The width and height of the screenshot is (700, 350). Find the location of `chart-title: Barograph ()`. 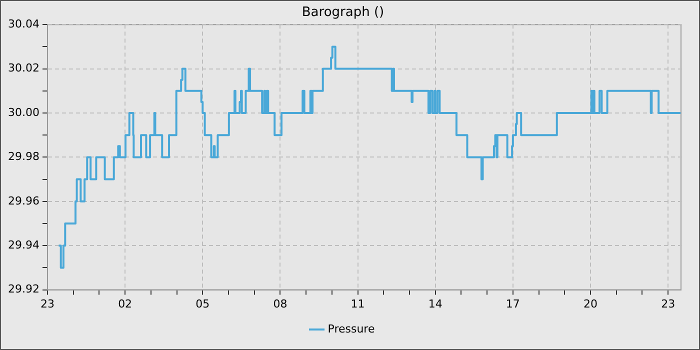

chart-title: Barograph () is located at coordinates (343, 12).